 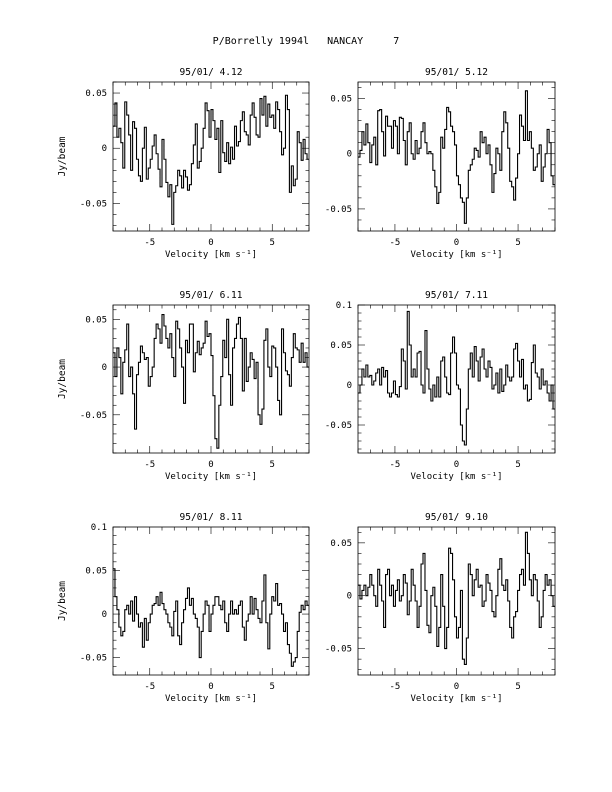 I want to click on title-object: P/Borrelly 1994l, so click(x=260, y=41).